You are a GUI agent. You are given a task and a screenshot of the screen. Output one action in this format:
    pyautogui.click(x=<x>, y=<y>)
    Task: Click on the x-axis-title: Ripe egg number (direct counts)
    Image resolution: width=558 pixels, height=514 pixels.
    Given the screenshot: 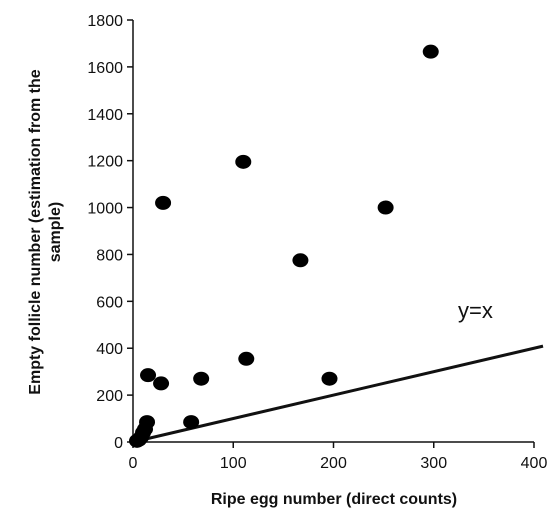 What is the action you would take?
    pyautogui.click(x=334, y=499)
    